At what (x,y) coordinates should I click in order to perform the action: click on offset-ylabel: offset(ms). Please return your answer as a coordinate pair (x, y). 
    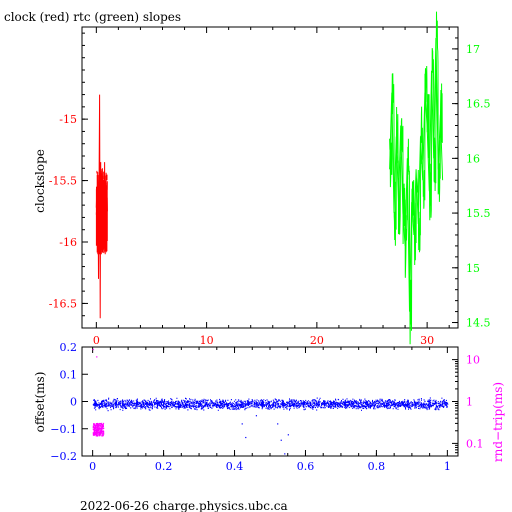
    Looking at the image, I should click on (40, 402).